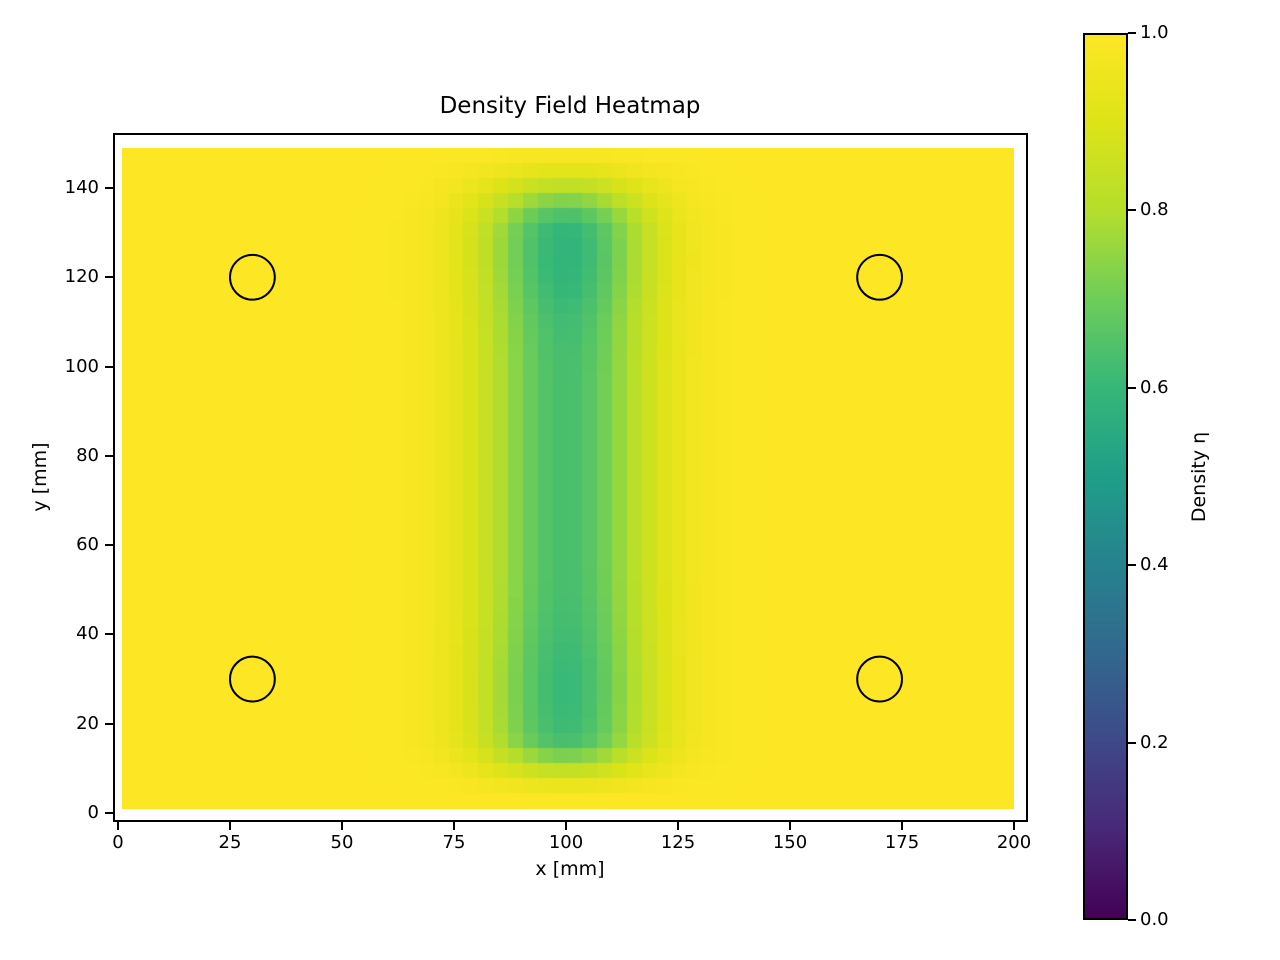 The width and height of the screenshot is (1280, 960). Describe the element at coordinates (570, 106) in the screenshot. I see `chart-title: Density Field Heatmap` at that location.